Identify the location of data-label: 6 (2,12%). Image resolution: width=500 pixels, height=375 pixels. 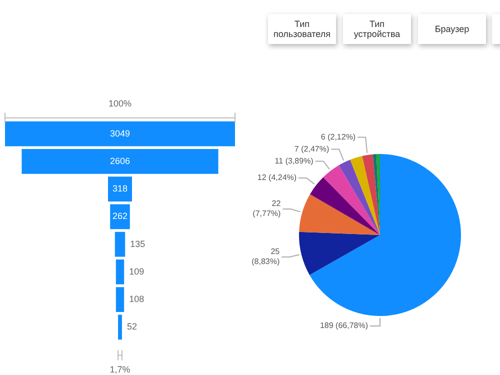
(338, 137).